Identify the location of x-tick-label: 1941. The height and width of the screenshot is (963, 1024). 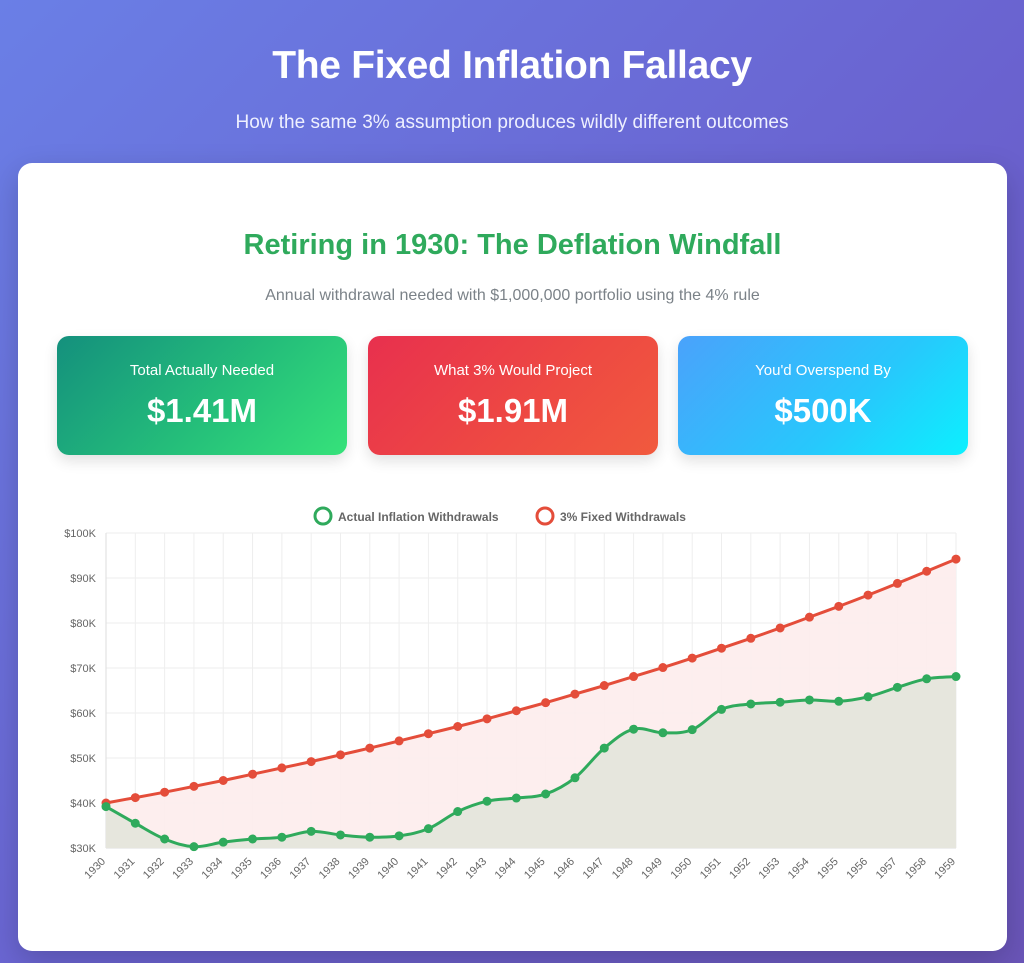
(418, 869).